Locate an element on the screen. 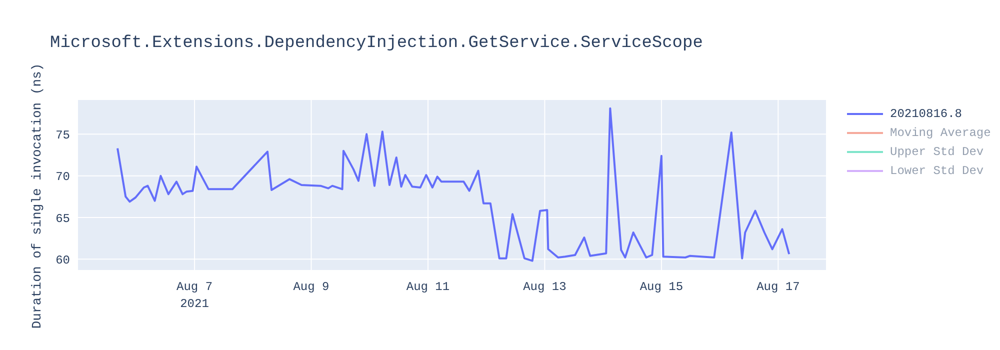 The width and height of the screenshot is (1000, 350). y-tick-label: 65 is located at coordinates (63, 219).